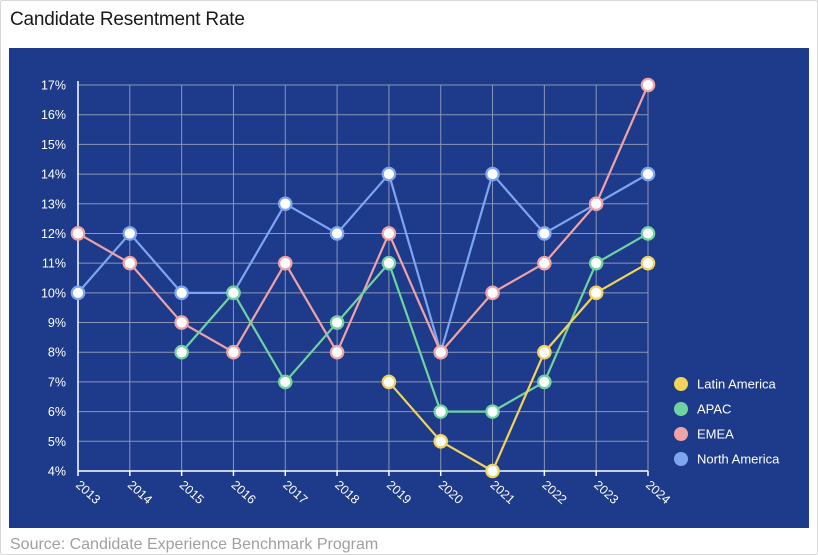  Describe the element at coordinates (681, 459) in the screenshot. I see `legend-marker-north-america` at that location.